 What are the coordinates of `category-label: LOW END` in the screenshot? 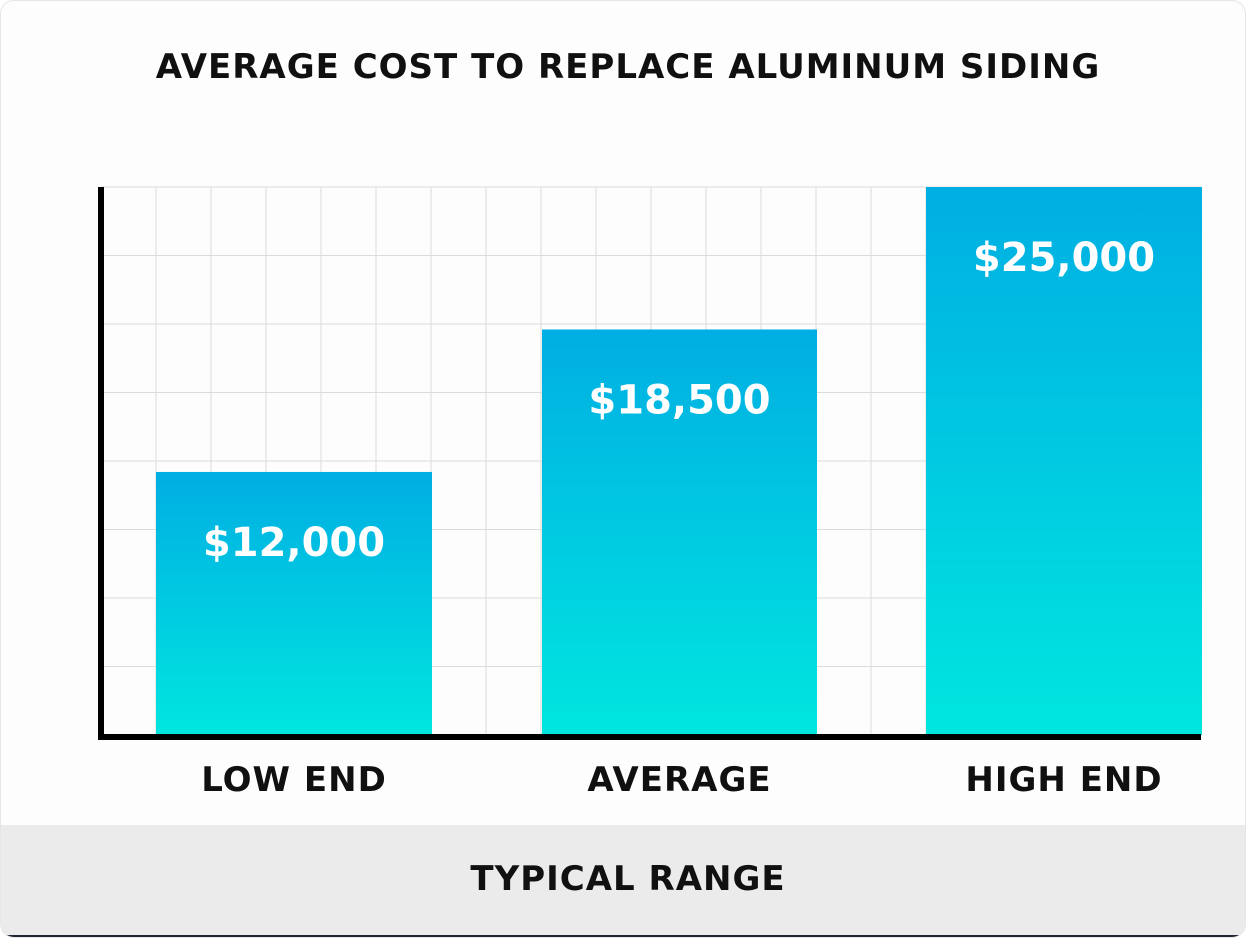 It's located at (294, 780).